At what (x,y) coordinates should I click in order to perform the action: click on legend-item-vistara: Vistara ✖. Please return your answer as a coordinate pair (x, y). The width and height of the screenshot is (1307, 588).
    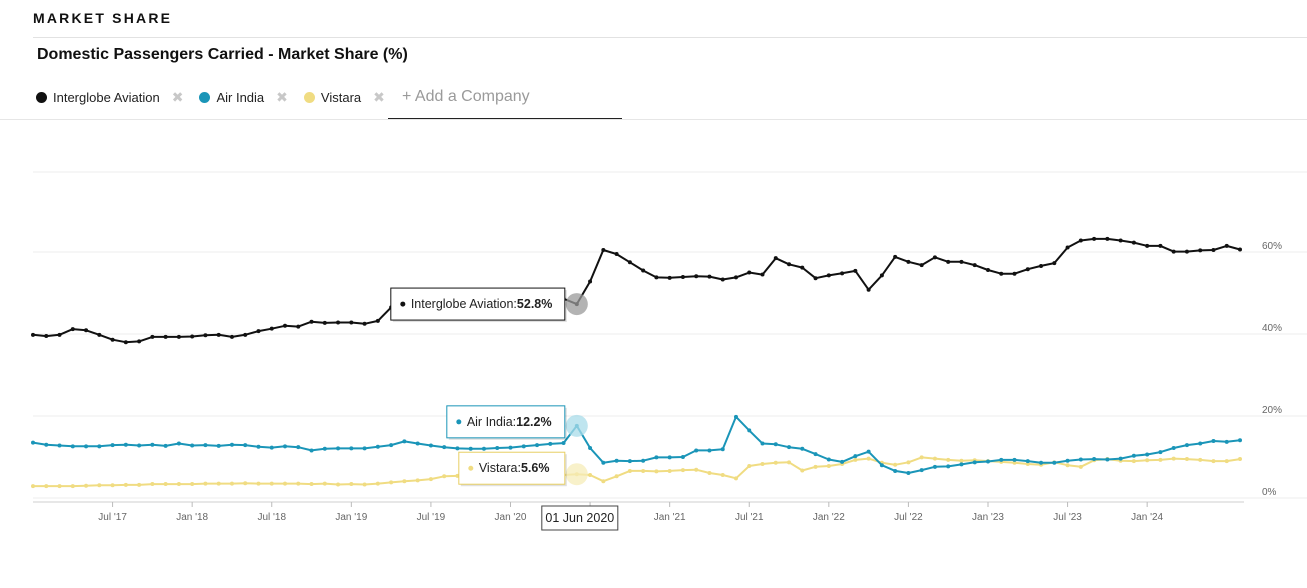
    Looking at the image, I should click on (344, 97).